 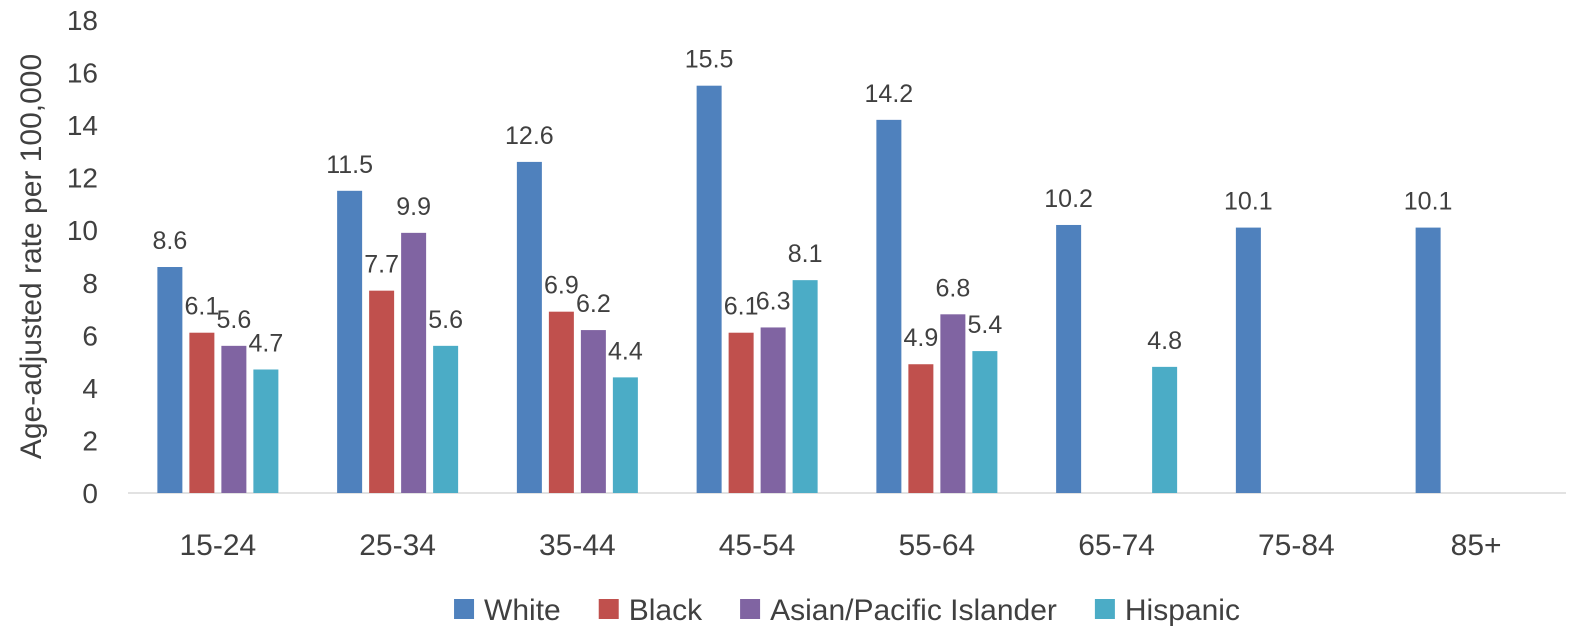 I want to click on x-tick-label: 75-84, so click(x=1296, y=545).